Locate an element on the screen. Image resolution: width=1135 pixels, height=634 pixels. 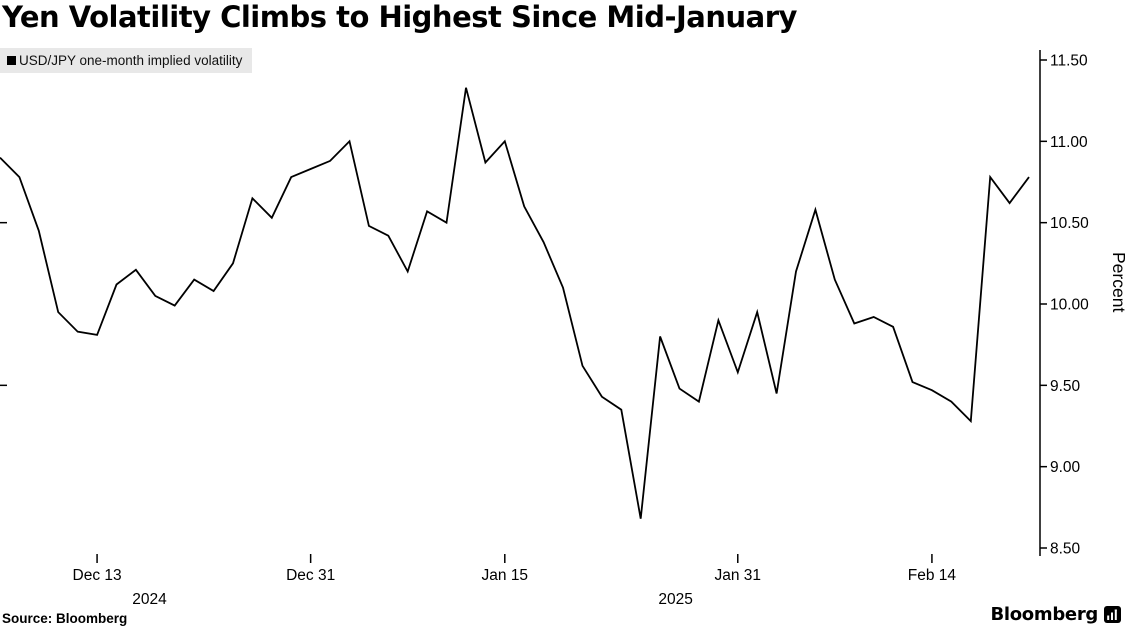
x-tick-label: Jan 15 is located at coordinates (505, 575).